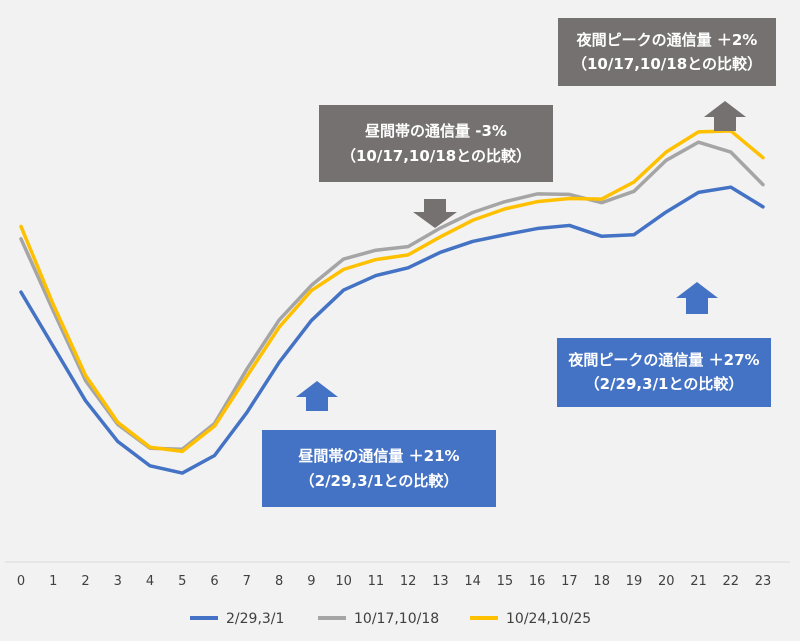 This screenshot has height=641, width=800. Describe the element at coordinates (378, 456) in the screenshot. I see `callout-daytime-vs-feb-line1: 昼間帯の通信量 ＋21%` at that location.